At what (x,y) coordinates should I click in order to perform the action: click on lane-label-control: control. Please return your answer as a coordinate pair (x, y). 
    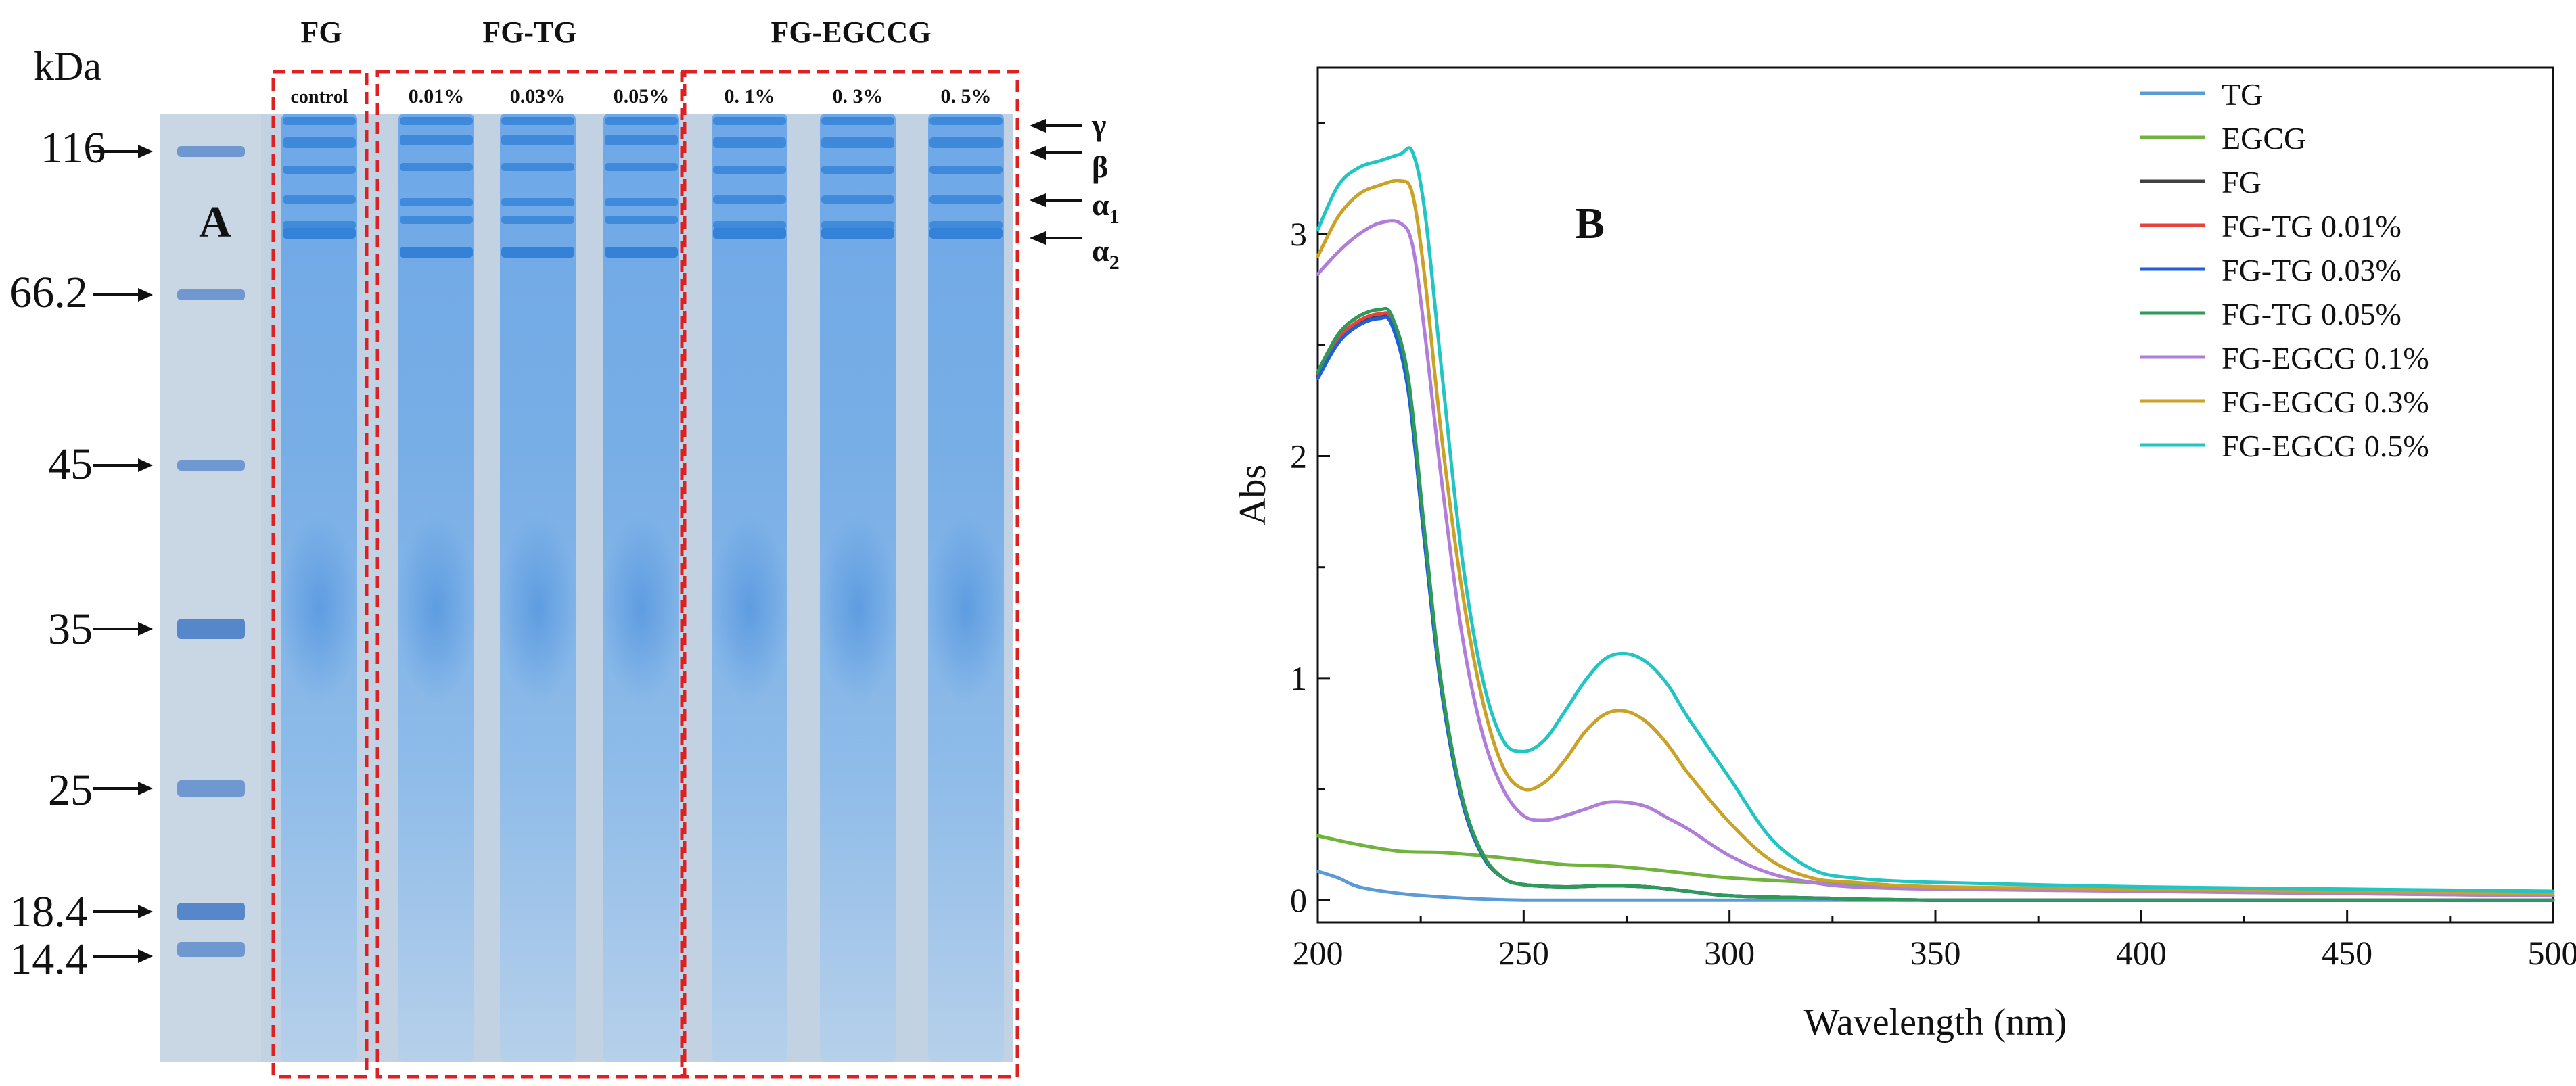
    Looking at the image, I should click on (319, 97).